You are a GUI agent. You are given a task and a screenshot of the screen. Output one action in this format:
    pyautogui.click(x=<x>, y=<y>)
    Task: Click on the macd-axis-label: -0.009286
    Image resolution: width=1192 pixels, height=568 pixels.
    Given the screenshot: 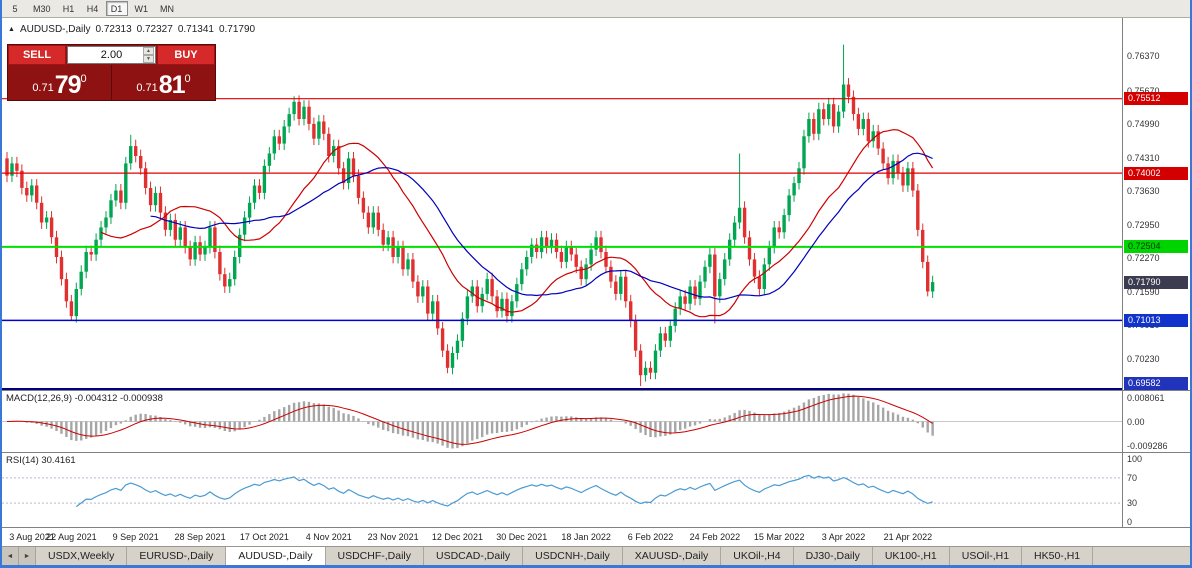 What is the action you would take?
    pyautogui.click(x=1147, y=446)
    